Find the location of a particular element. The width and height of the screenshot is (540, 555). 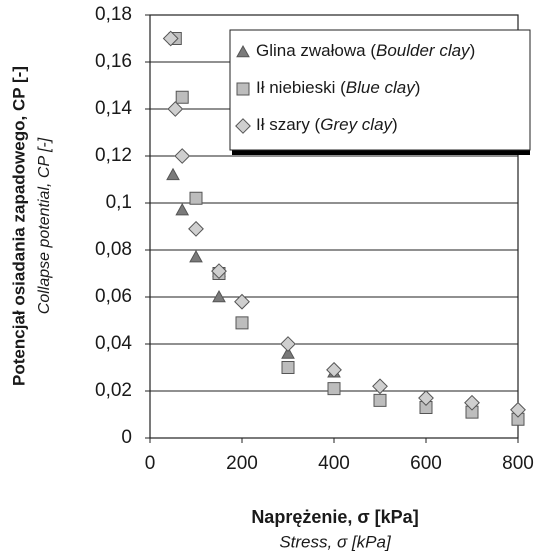

y-tick-label: 0 is located at coordinates (126, 437).